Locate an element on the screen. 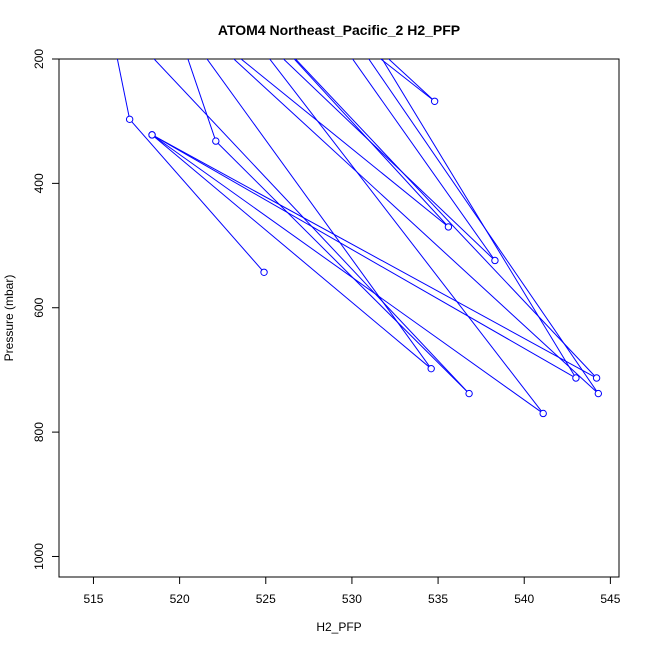 The width and height of the screenshot is (650, 650). y-tick-label: 400 is located at coordinates (39, 183).